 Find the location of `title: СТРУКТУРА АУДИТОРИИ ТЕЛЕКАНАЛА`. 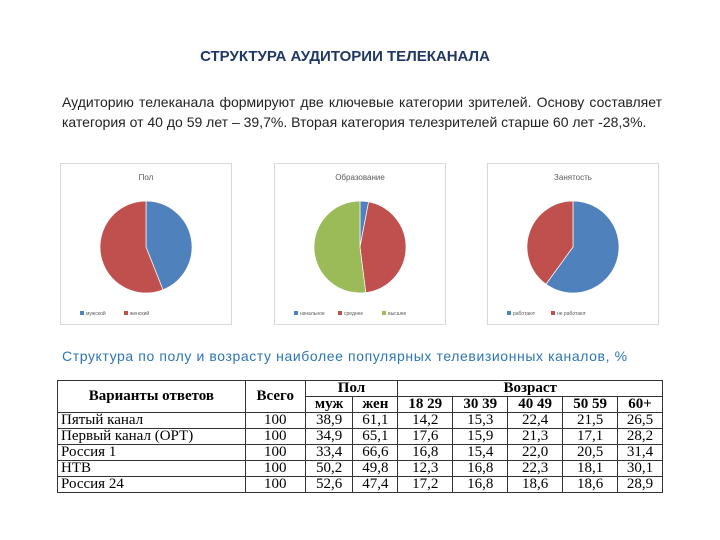

title: СТРУКТУРА АУДИТОРИИ ТЕЛЕКАНАЛА is located at coordinates (345, 56).